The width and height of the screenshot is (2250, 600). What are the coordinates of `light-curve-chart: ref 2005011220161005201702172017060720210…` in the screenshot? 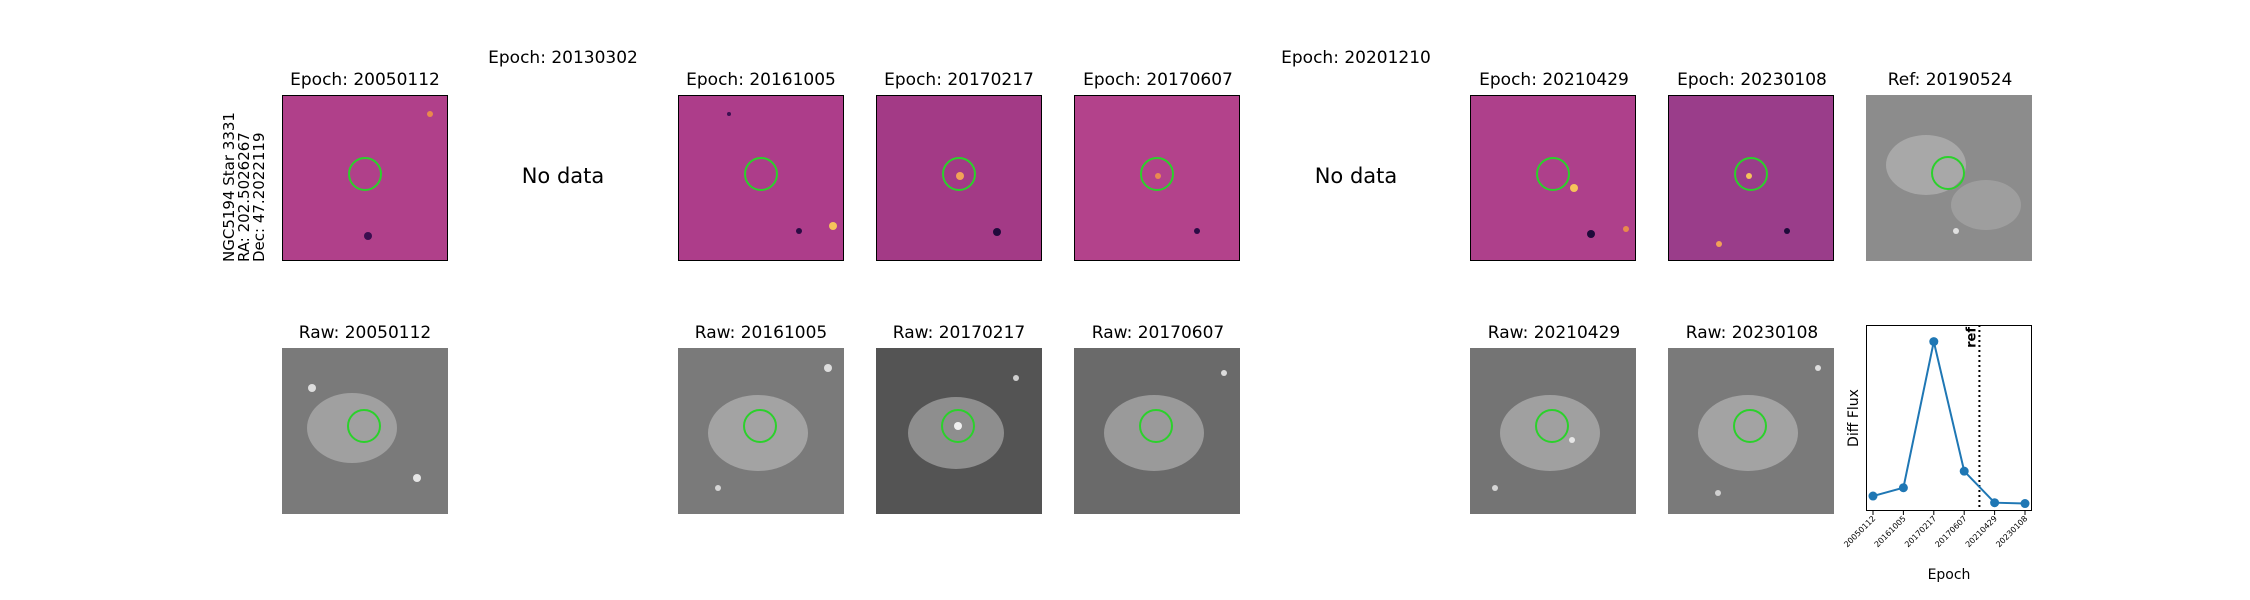 It's located at (1937, 454).